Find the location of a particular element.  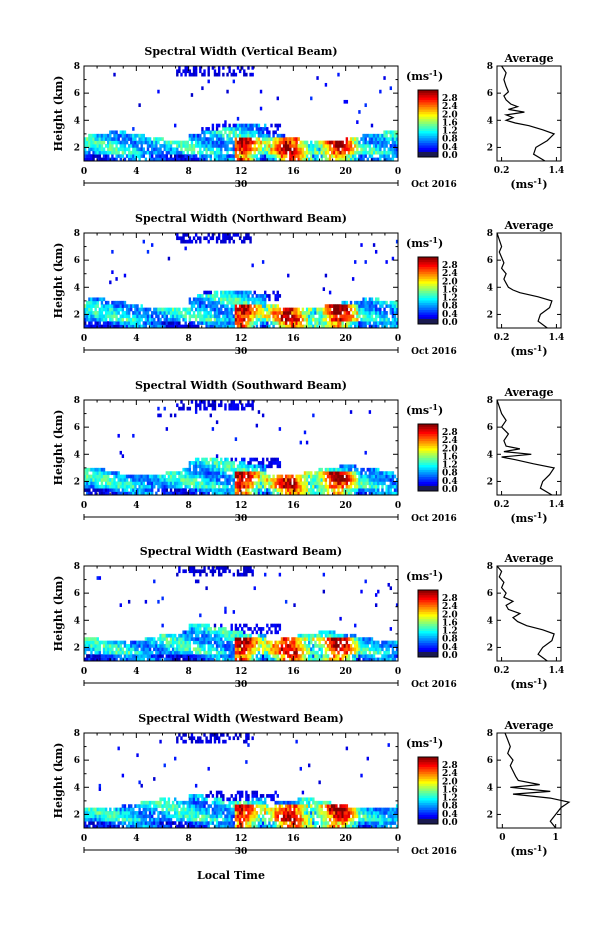

avg-x-tick-label: 1.4 is located at coordinates (557, 505).